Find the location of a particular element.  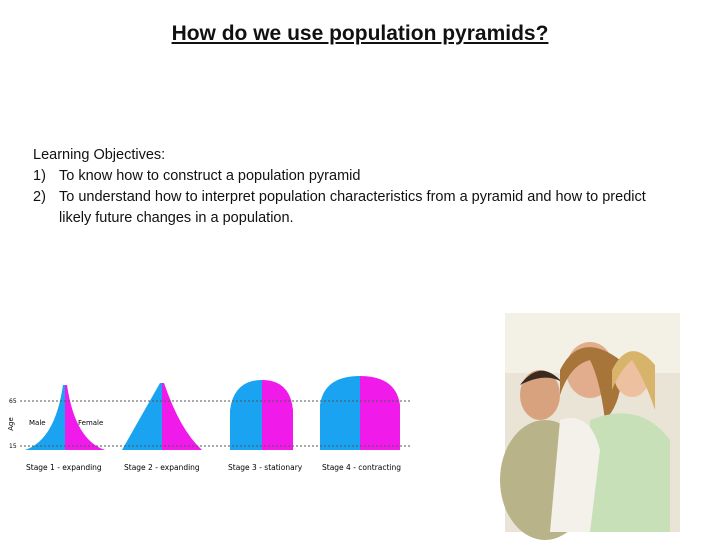

stage-label: Stage 3 - stationary is located at coordinates (265, 467).